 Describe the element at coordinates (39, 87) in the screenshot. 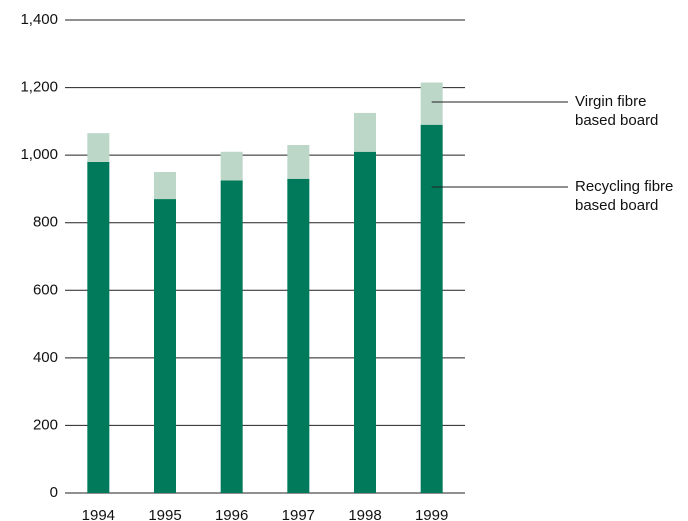

I see `y-tick-label: 1,200` at that location.